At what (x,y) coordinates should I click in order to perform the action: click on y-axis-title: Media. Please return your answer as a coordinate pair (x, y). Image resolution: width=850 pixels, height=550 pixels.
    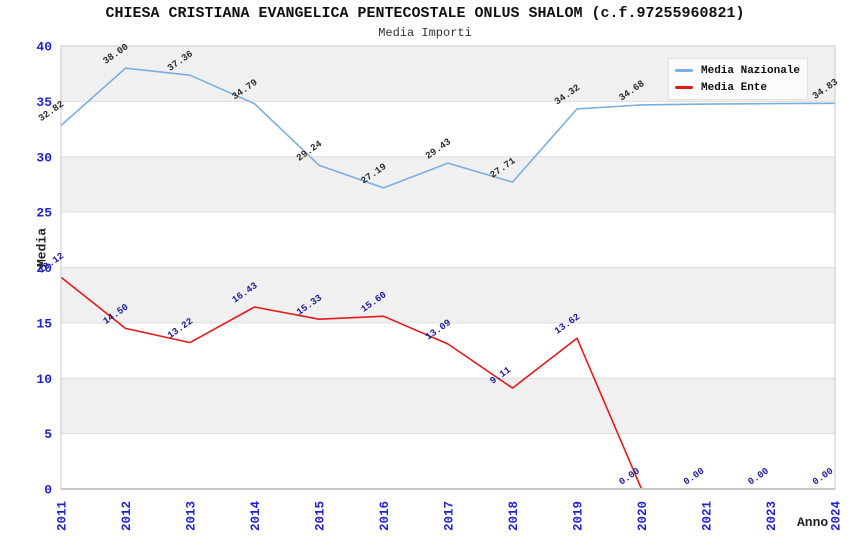
    Looking at the image, I should click on (42, 248).